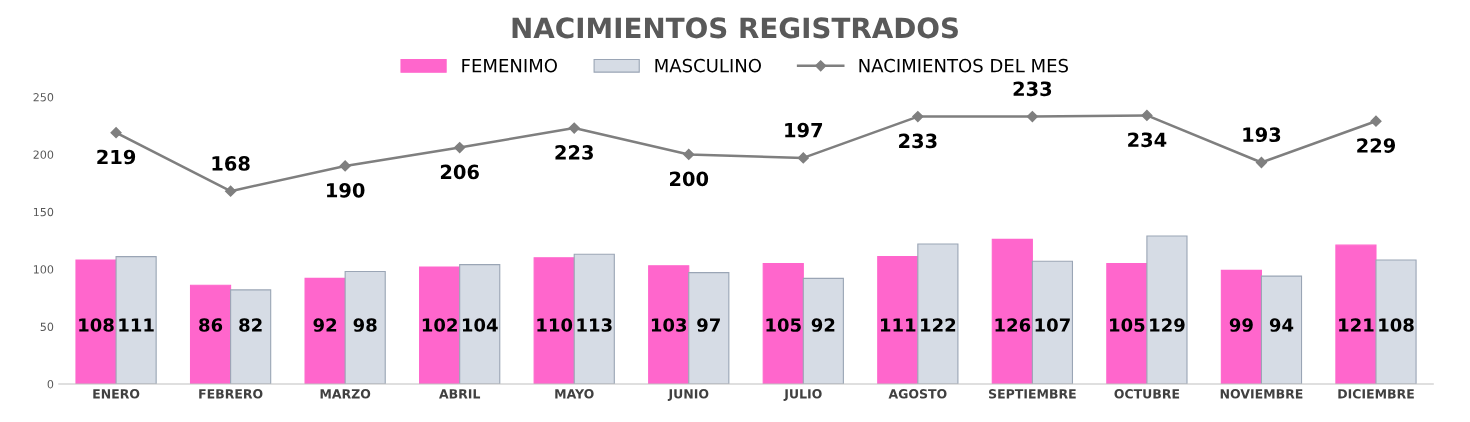  I want to click on data-label: 103, so click(669, 325).